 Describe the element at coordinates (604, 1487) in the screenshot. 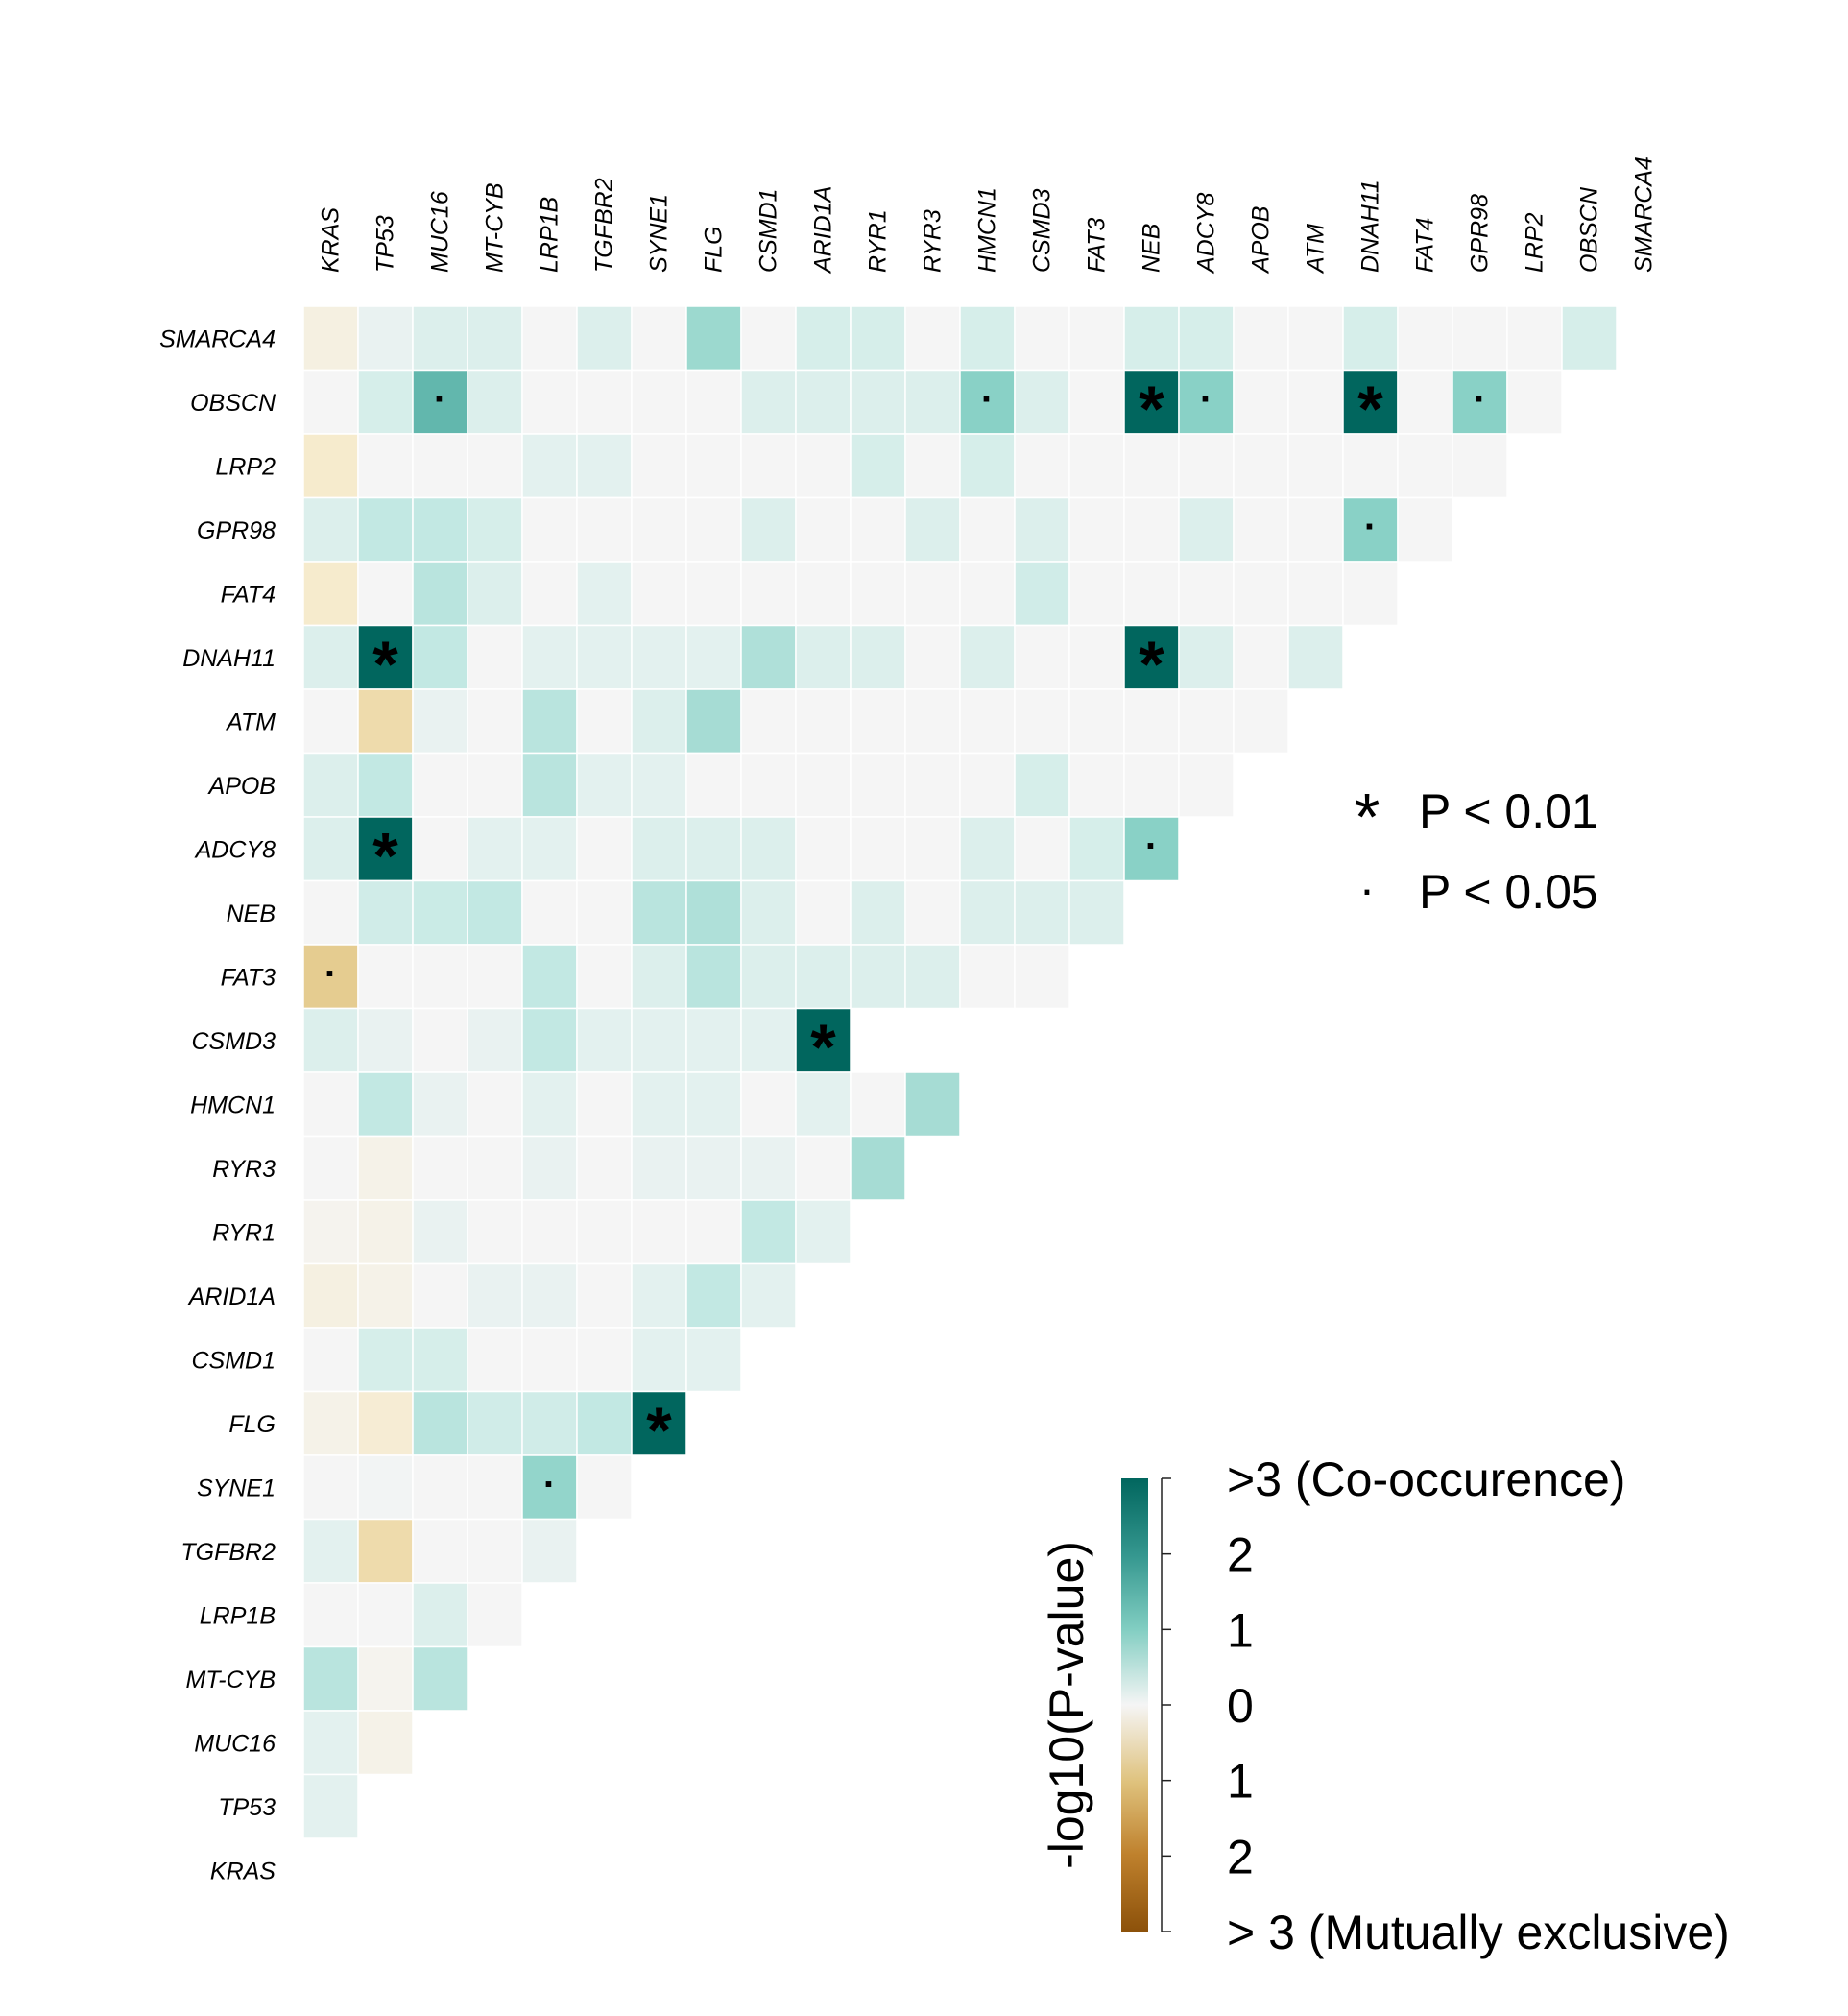

I see `heatmap-cell-SYNE1-TGFBR2` at that location.